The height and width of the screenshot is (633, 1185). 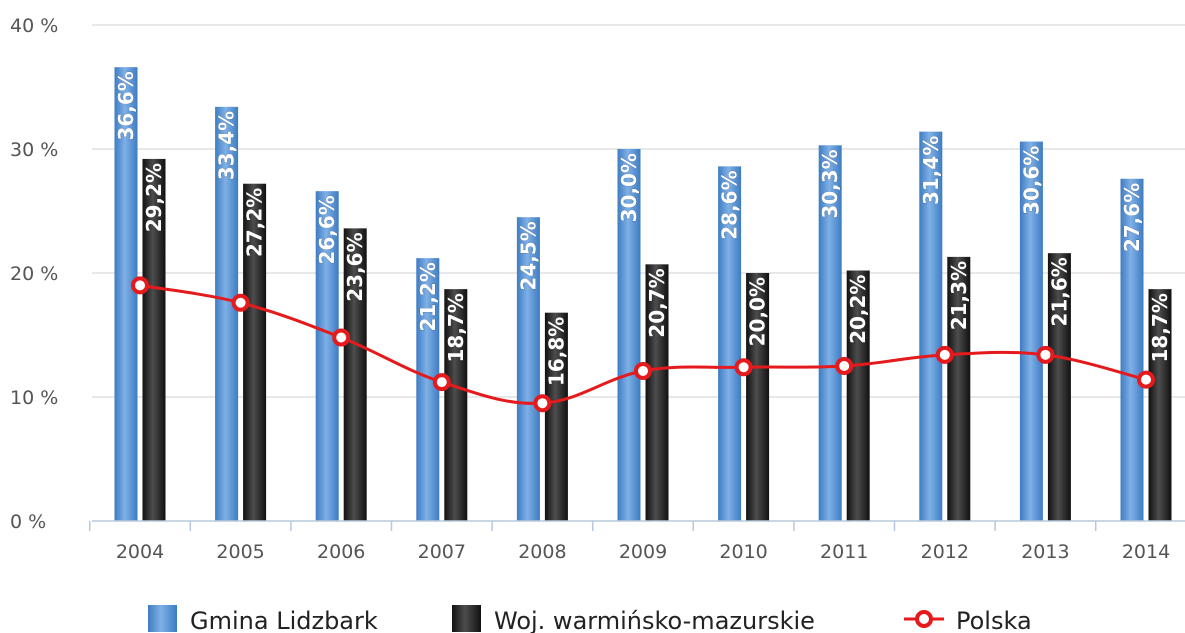 I want to click on x-tick-label: 2009, so click(x=643, y=552).